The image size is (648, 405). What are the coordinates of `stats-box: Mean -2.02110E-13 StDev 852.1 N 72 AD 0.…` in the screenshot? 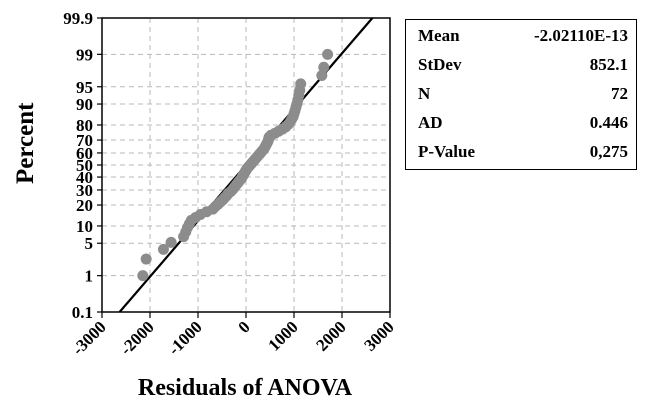 It's located at (521, 94).